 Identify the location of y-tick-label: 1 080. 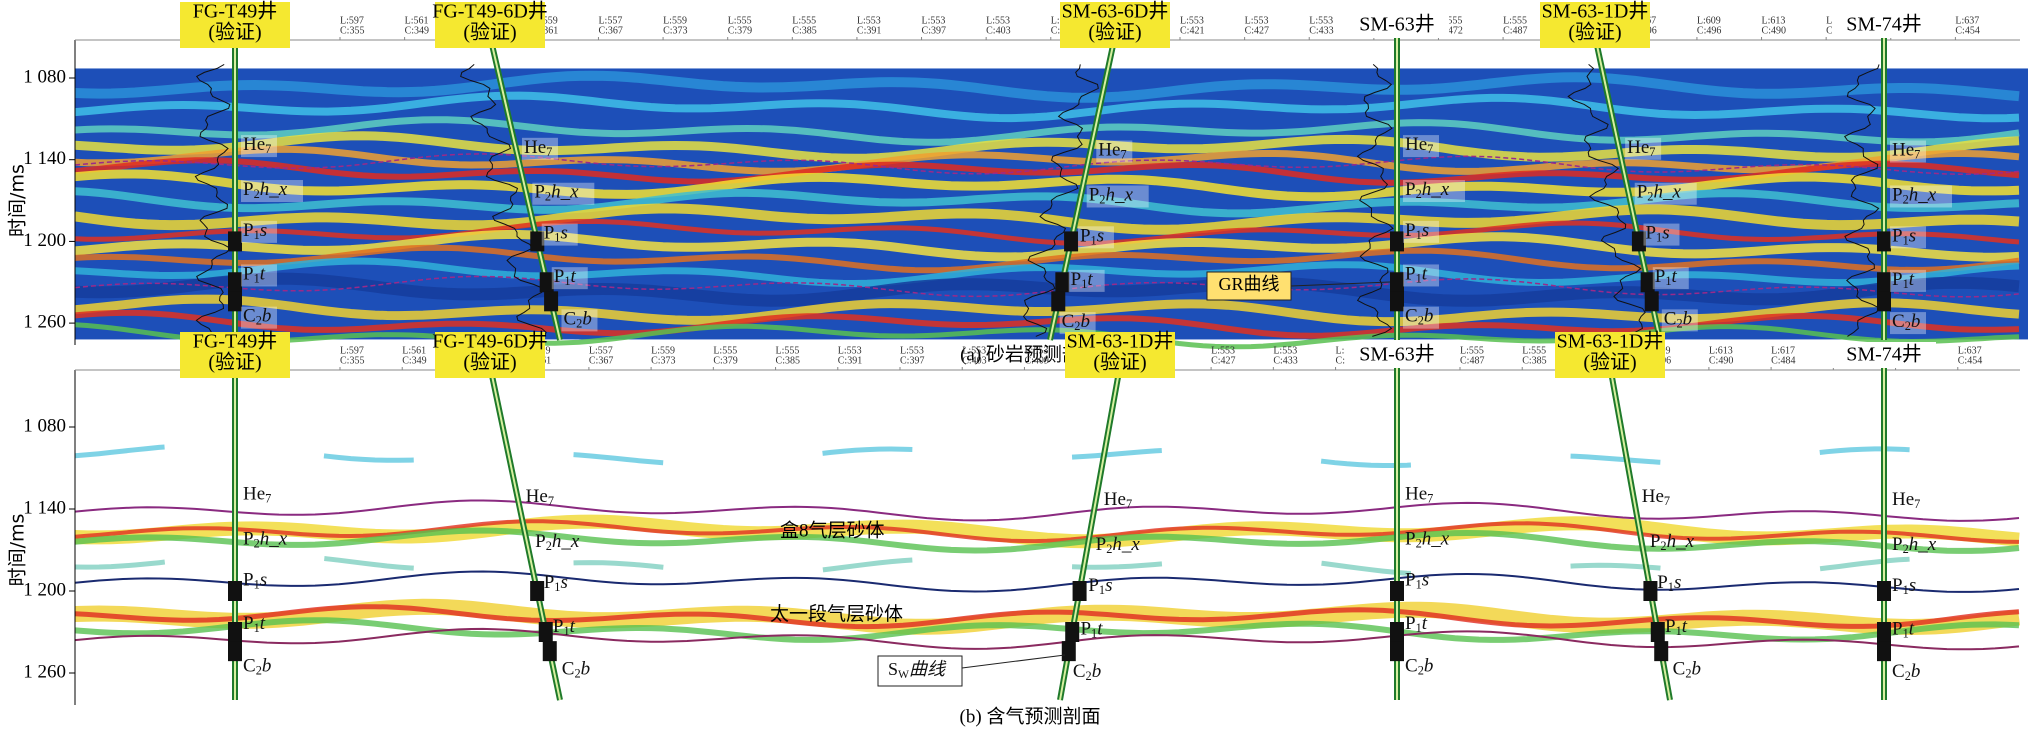
(44, 425).